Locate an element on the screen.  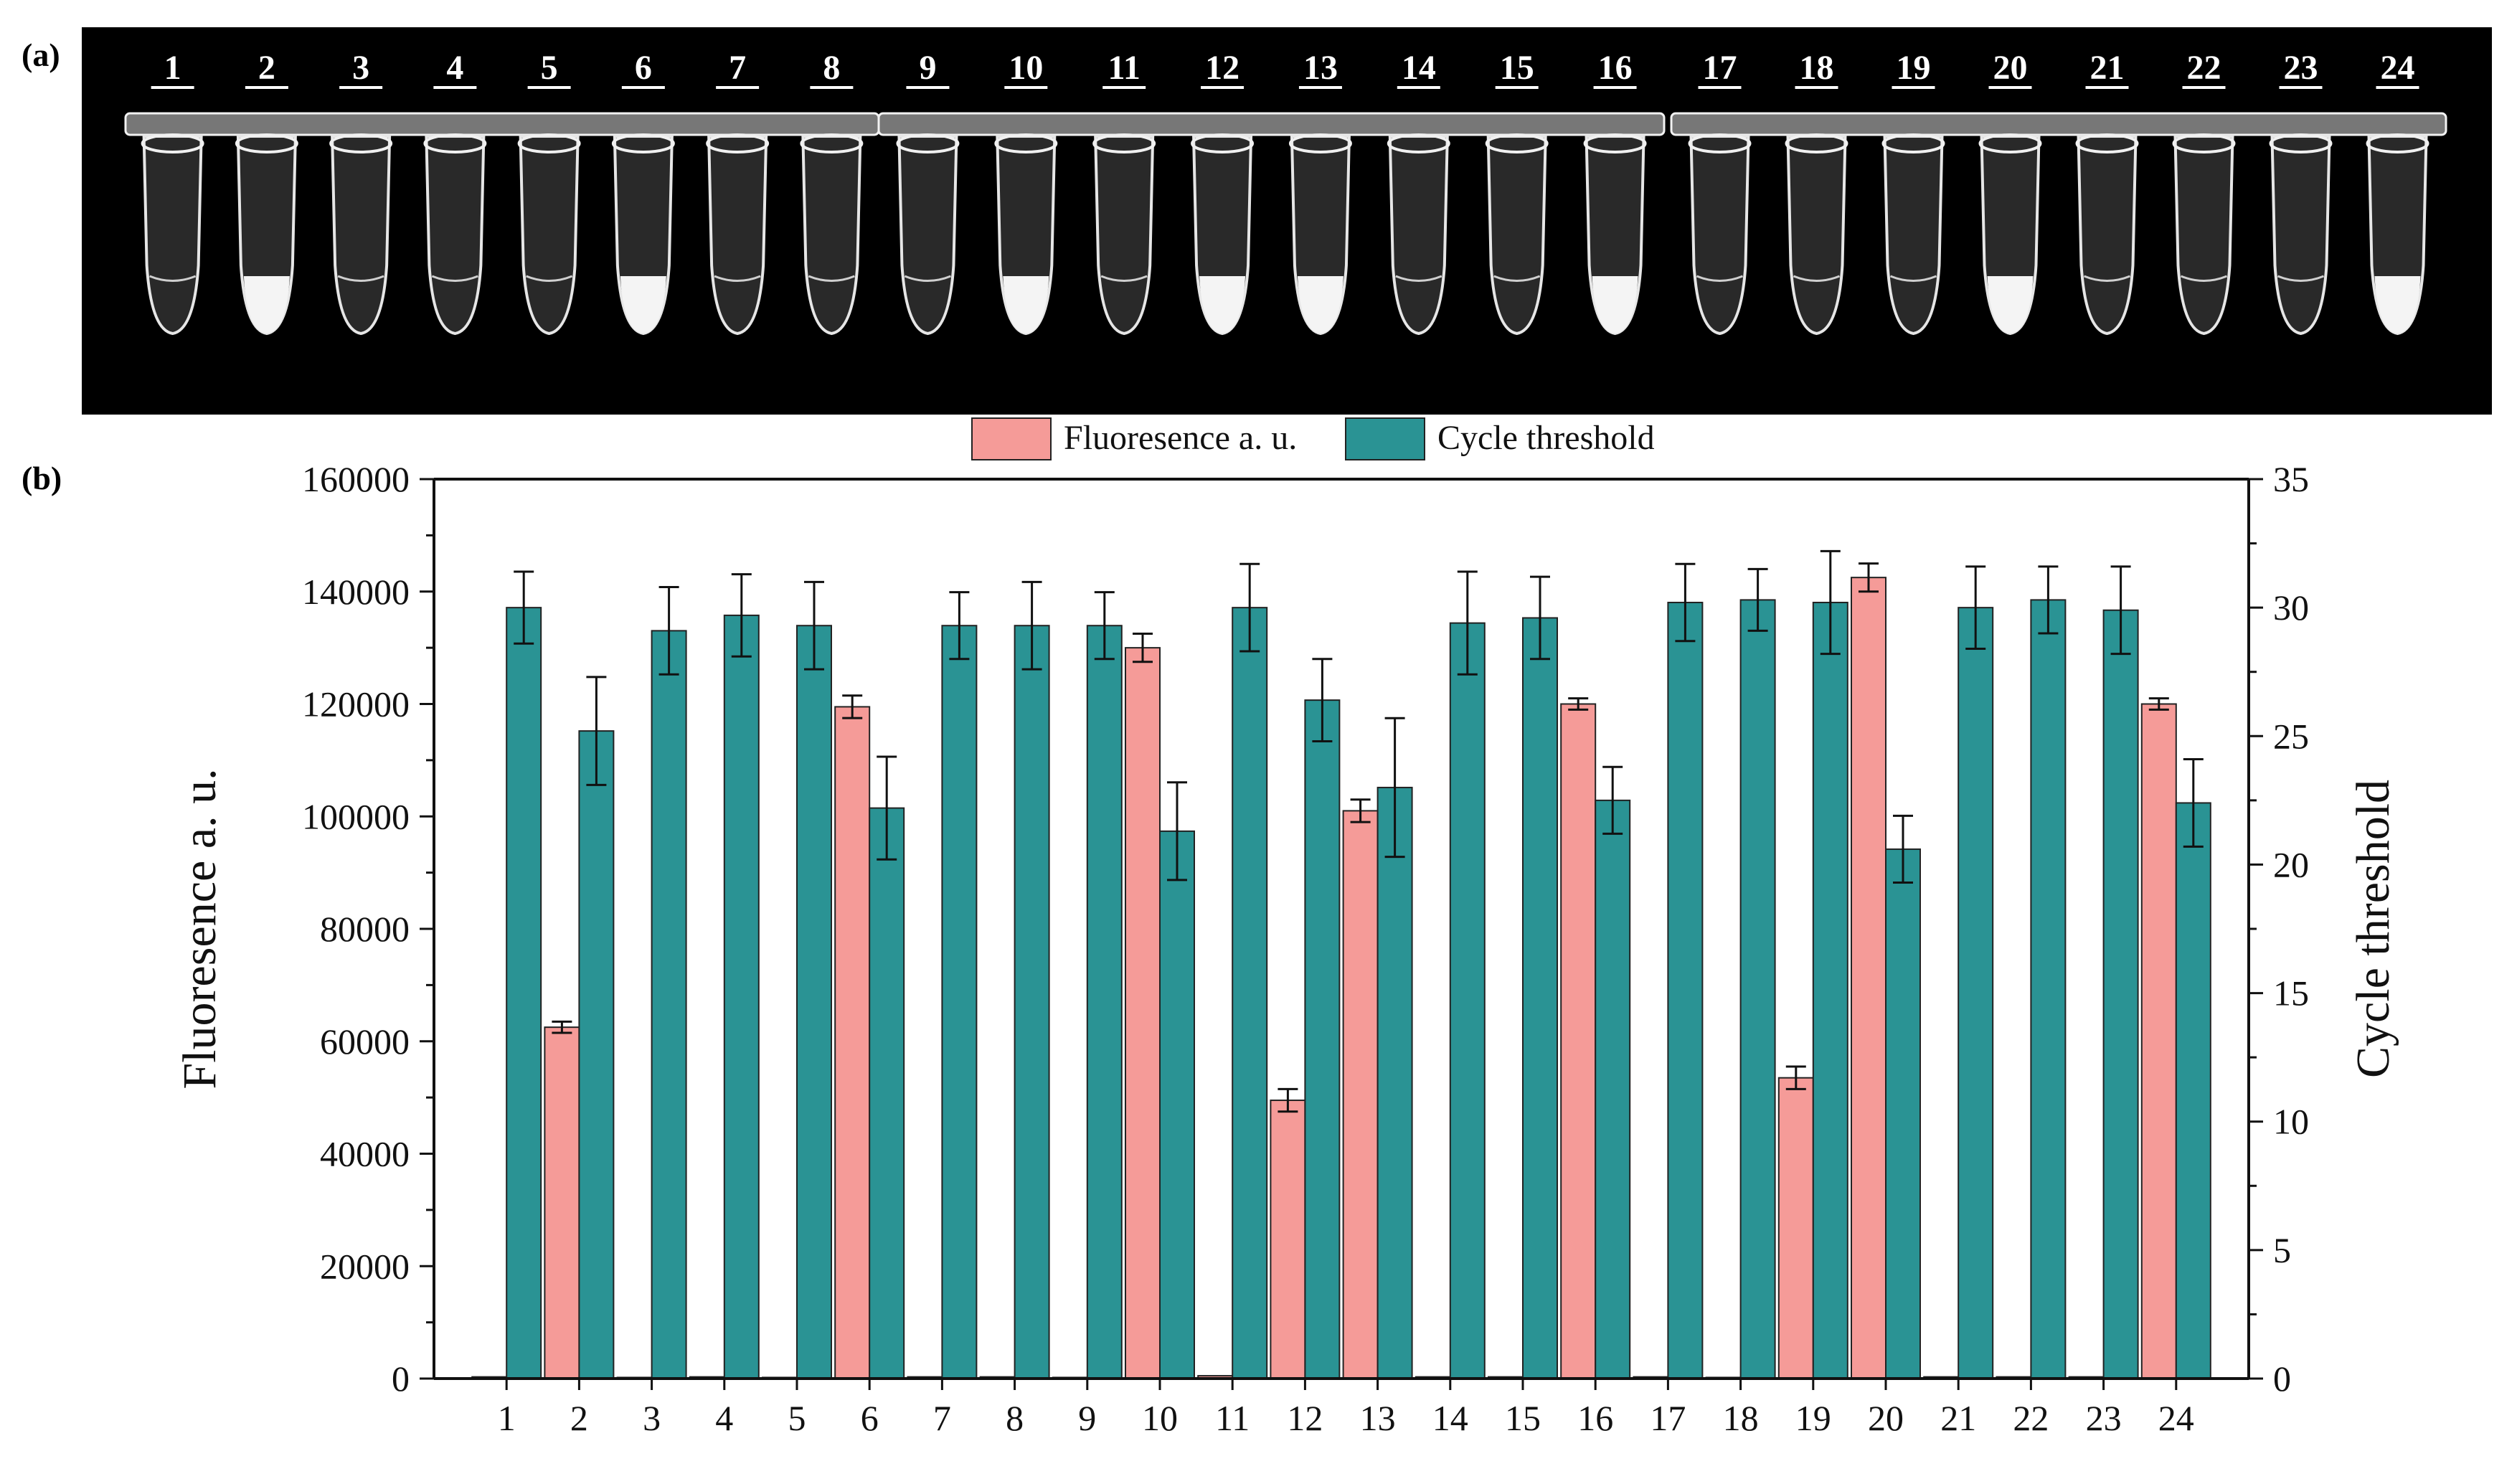
tube-label: 2 is located at coordinates (266, 68).